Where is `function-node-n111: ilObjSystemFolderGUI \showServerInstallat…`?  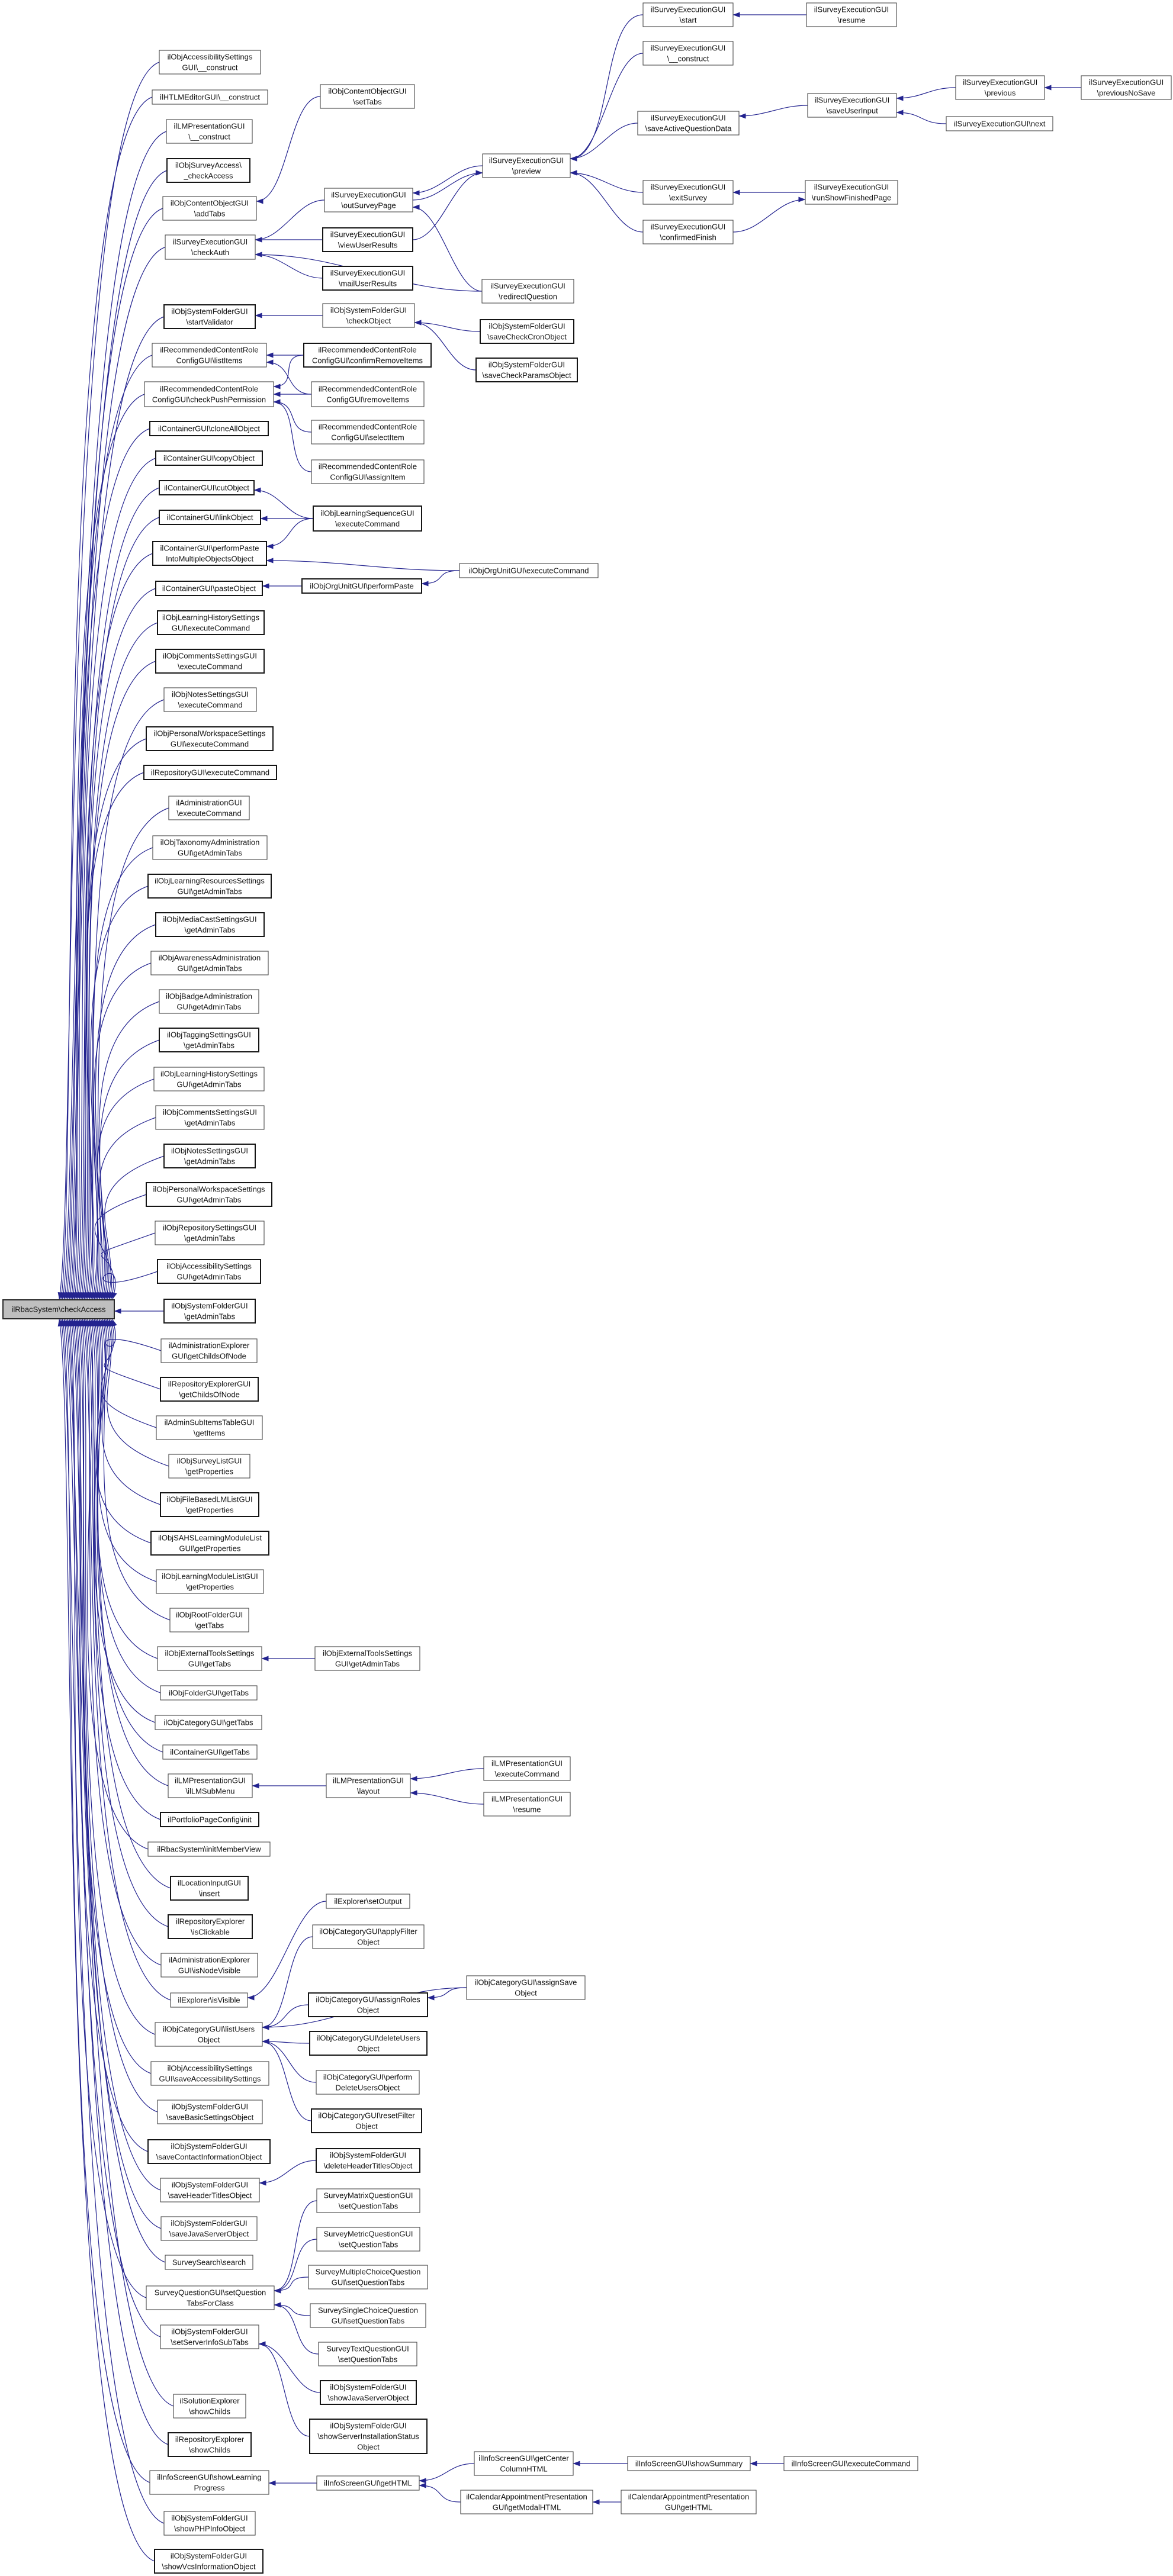
function-node-n111: ilObjSystemFolderGUI \showServerInstallat… is located at coordinates (368, 2437).